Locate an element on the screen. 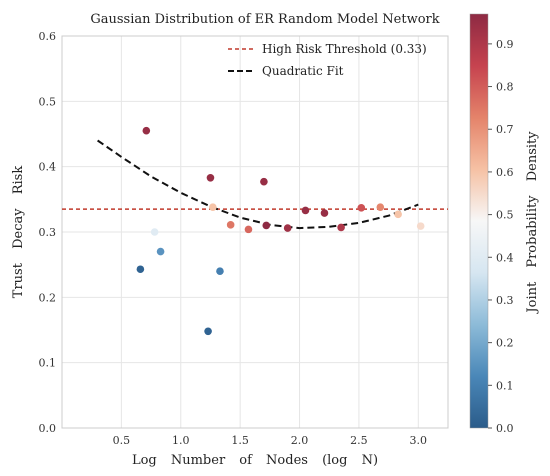  colorbar-tick-label: 0.1 is located at coordinates (505, 385).